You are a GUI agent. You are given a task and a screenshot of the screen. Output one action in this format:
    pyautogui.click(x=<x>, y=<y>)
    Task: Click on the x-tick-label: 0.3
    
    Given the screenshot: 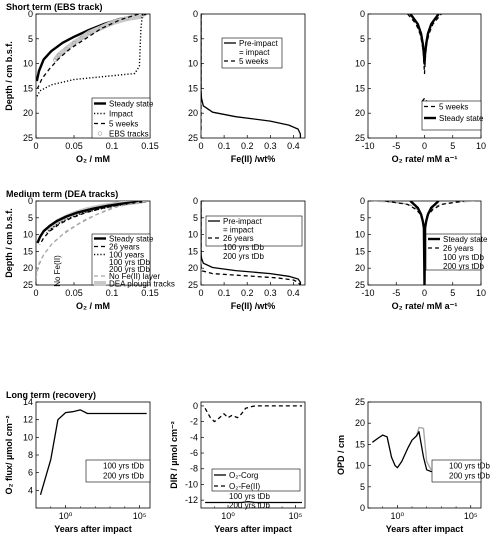 What is the action you would take?
    pyautogui.click(x=270, y=293)
    